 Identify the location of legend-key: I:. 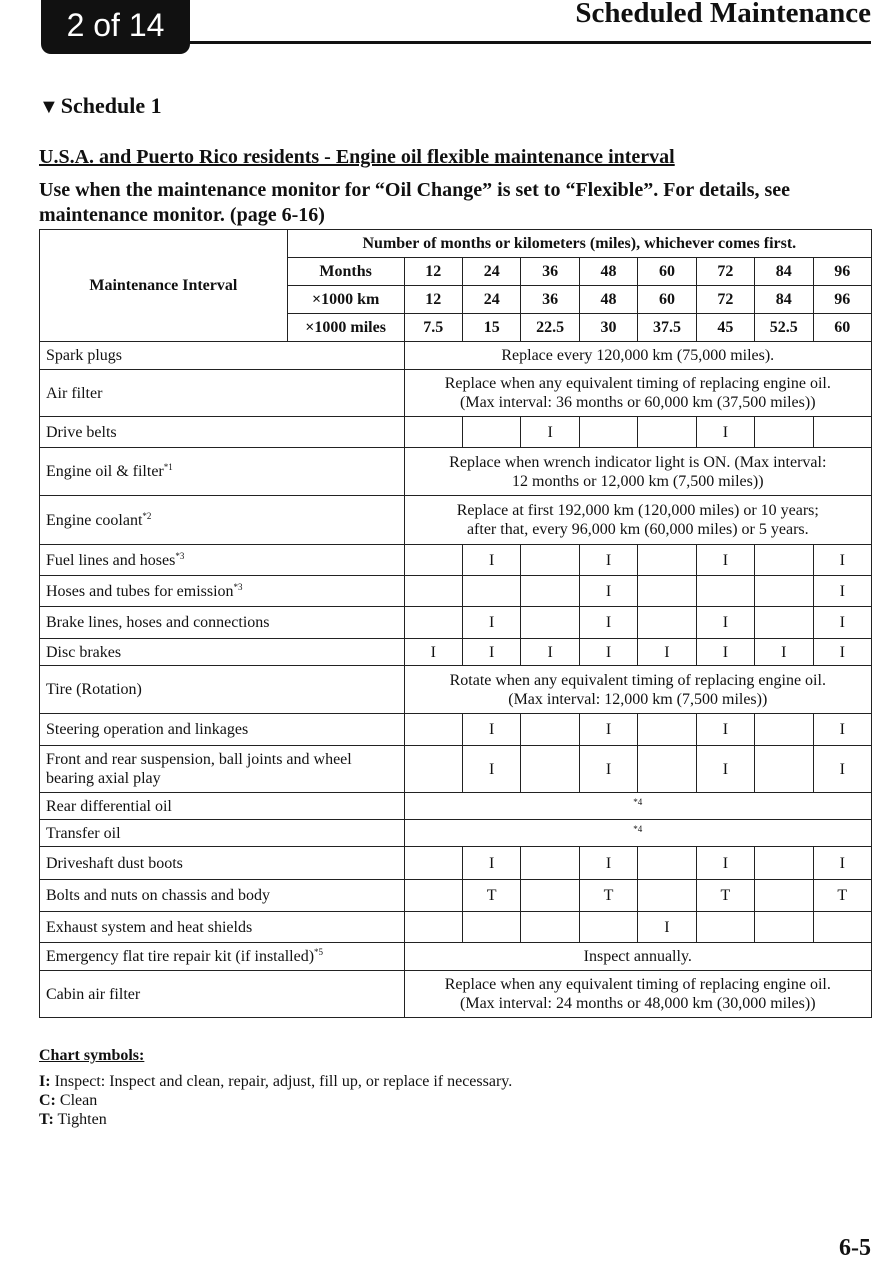
(45, 1081).